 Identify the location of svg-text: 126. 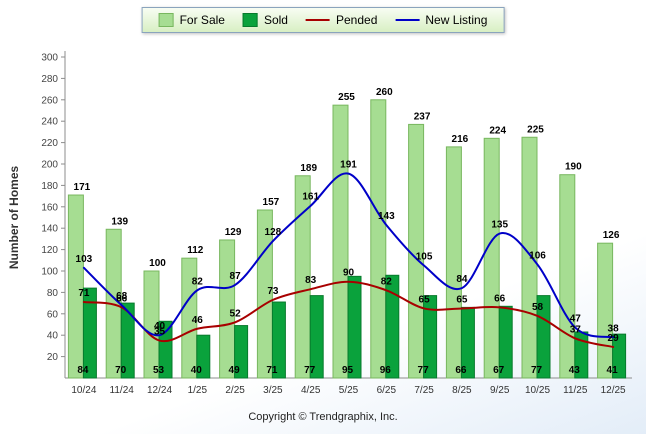
(611, 235).